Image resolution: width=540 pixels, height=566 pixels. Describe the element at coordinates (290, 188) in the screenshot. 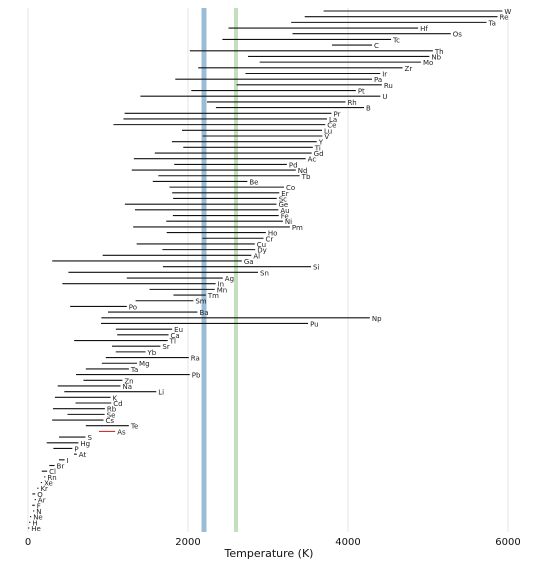

I see `element-label-Co: Co` at that location.